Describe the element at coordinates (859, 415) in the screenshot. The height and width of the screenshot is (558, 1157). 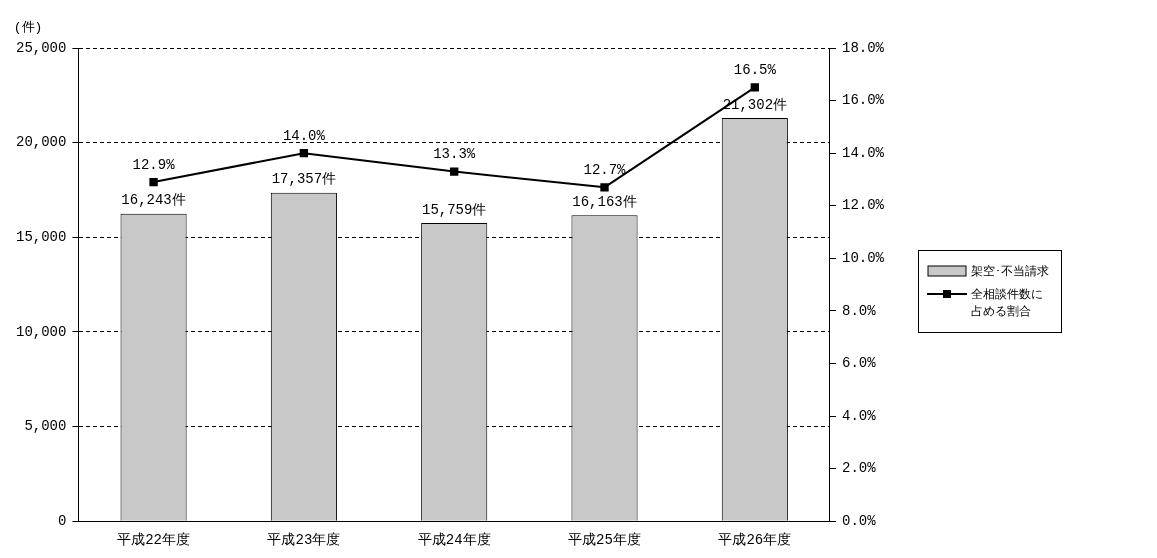
I see `y2-tick-label: 4.0%` at that location.